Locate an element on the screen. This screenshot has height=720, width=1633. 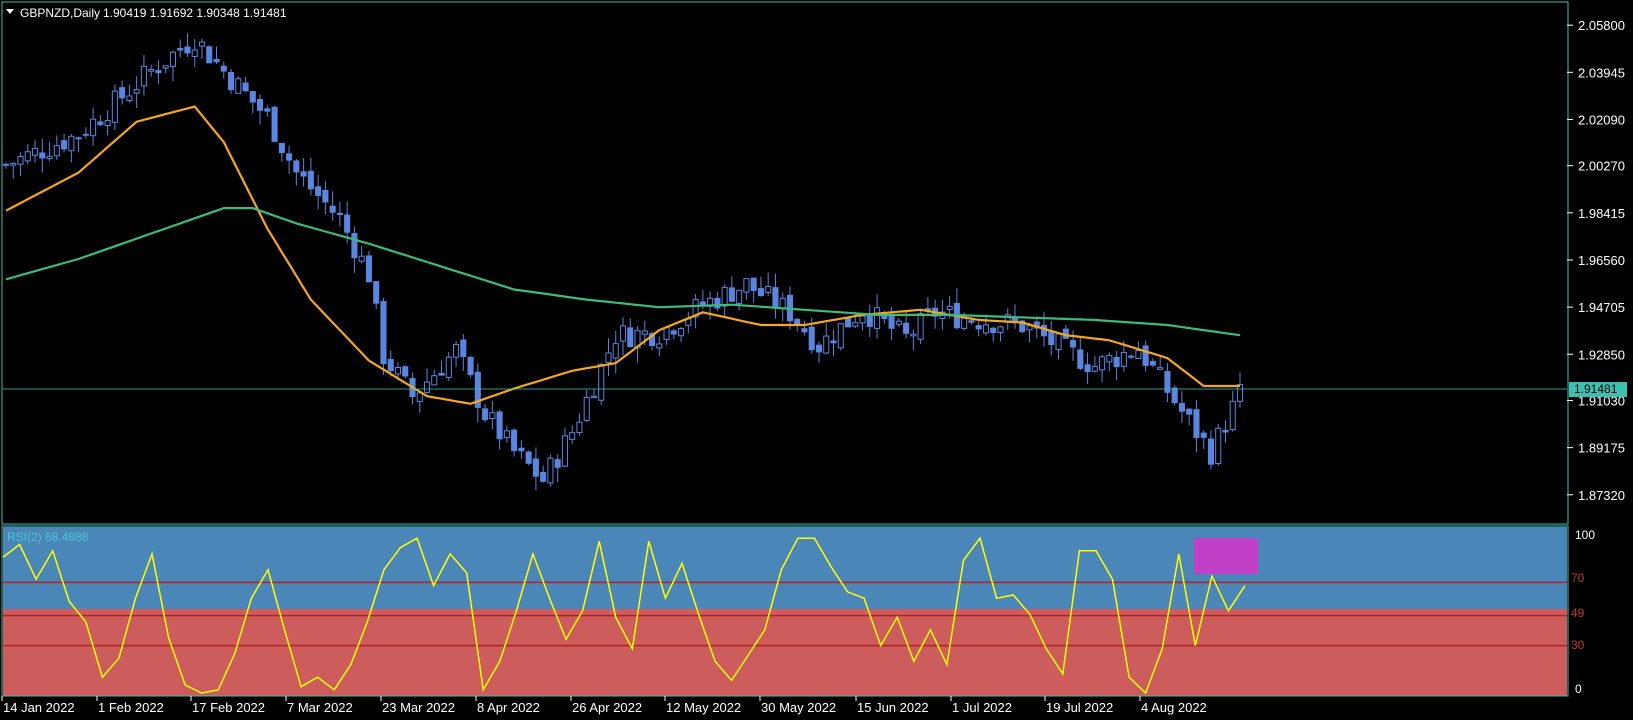
rsi-axis-bottom: 0 is located at coordinates (1578, 689).